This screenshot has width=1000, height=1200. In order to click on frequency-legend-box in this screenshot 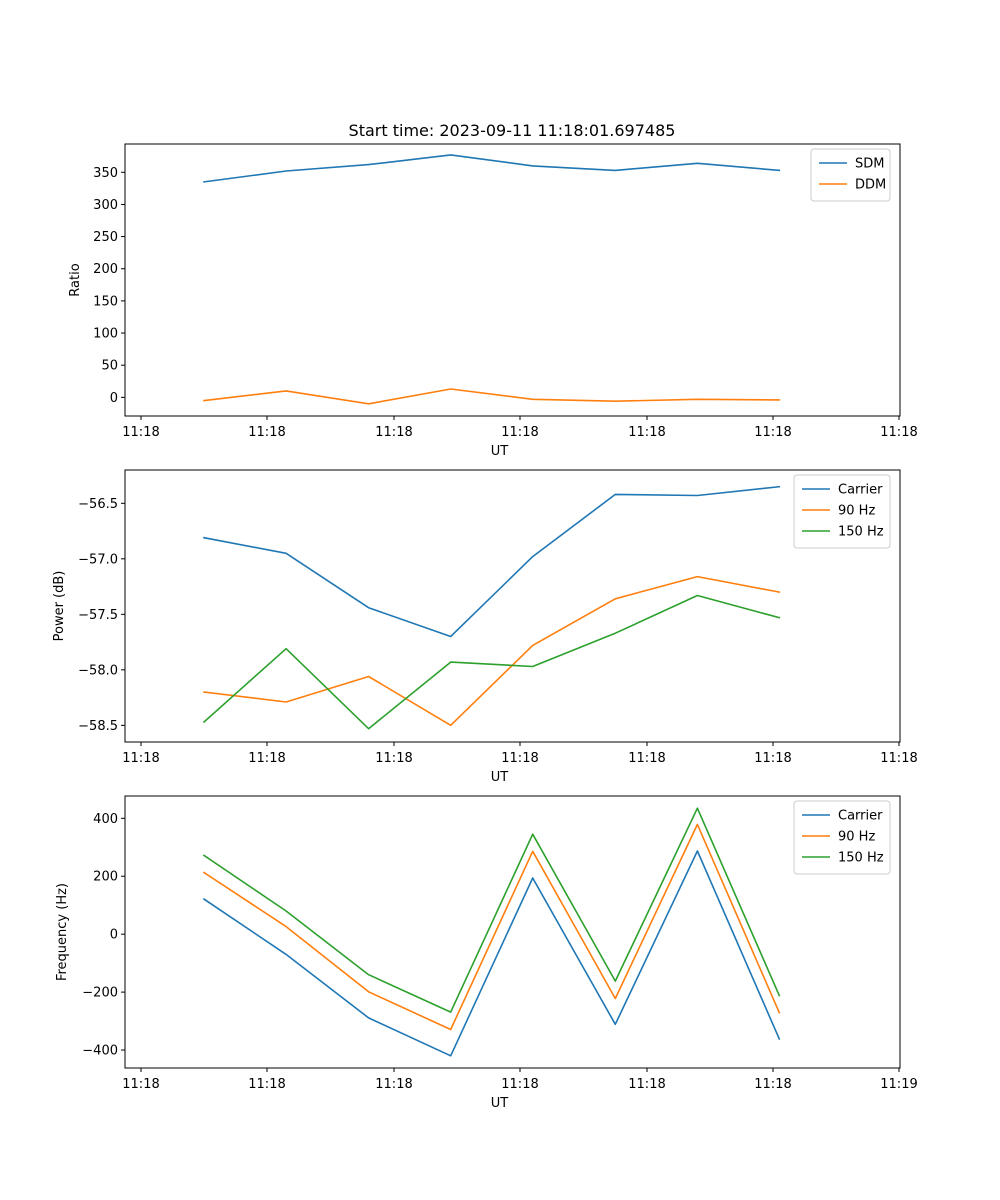, I will do `click(842, 837)`.